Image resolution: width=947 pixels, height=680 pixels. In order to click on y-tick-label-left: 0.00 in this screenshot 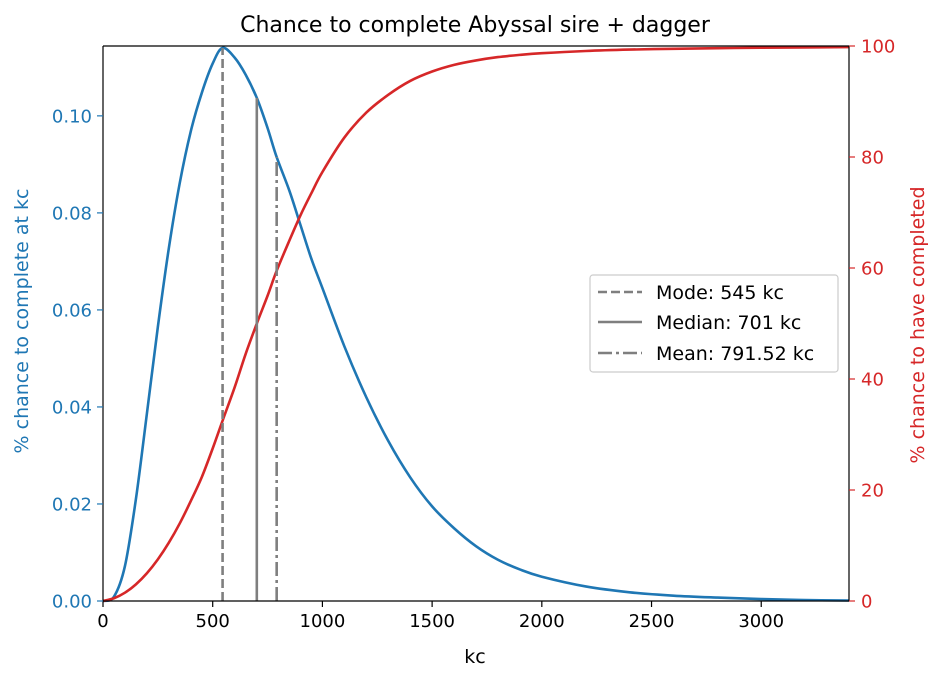, I will do `click(72, 602)`.